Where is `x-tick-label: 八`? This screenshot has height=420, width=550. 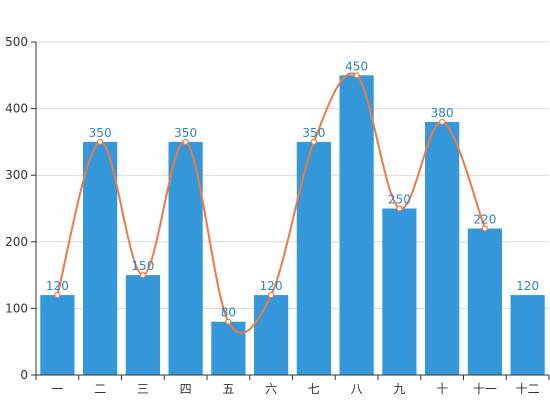
x-tick-label: 八 is located at coordinates (357, 389).